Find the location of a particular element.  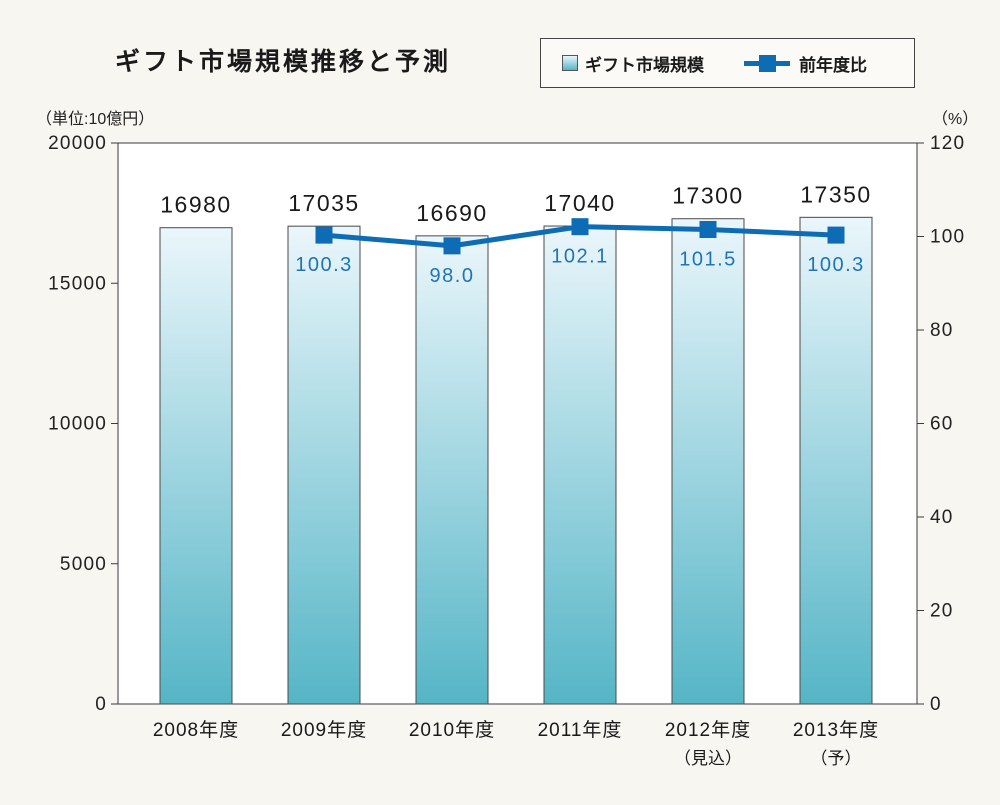

legend-item-yoy: 前年度比 is located at coordinates (785, 63).